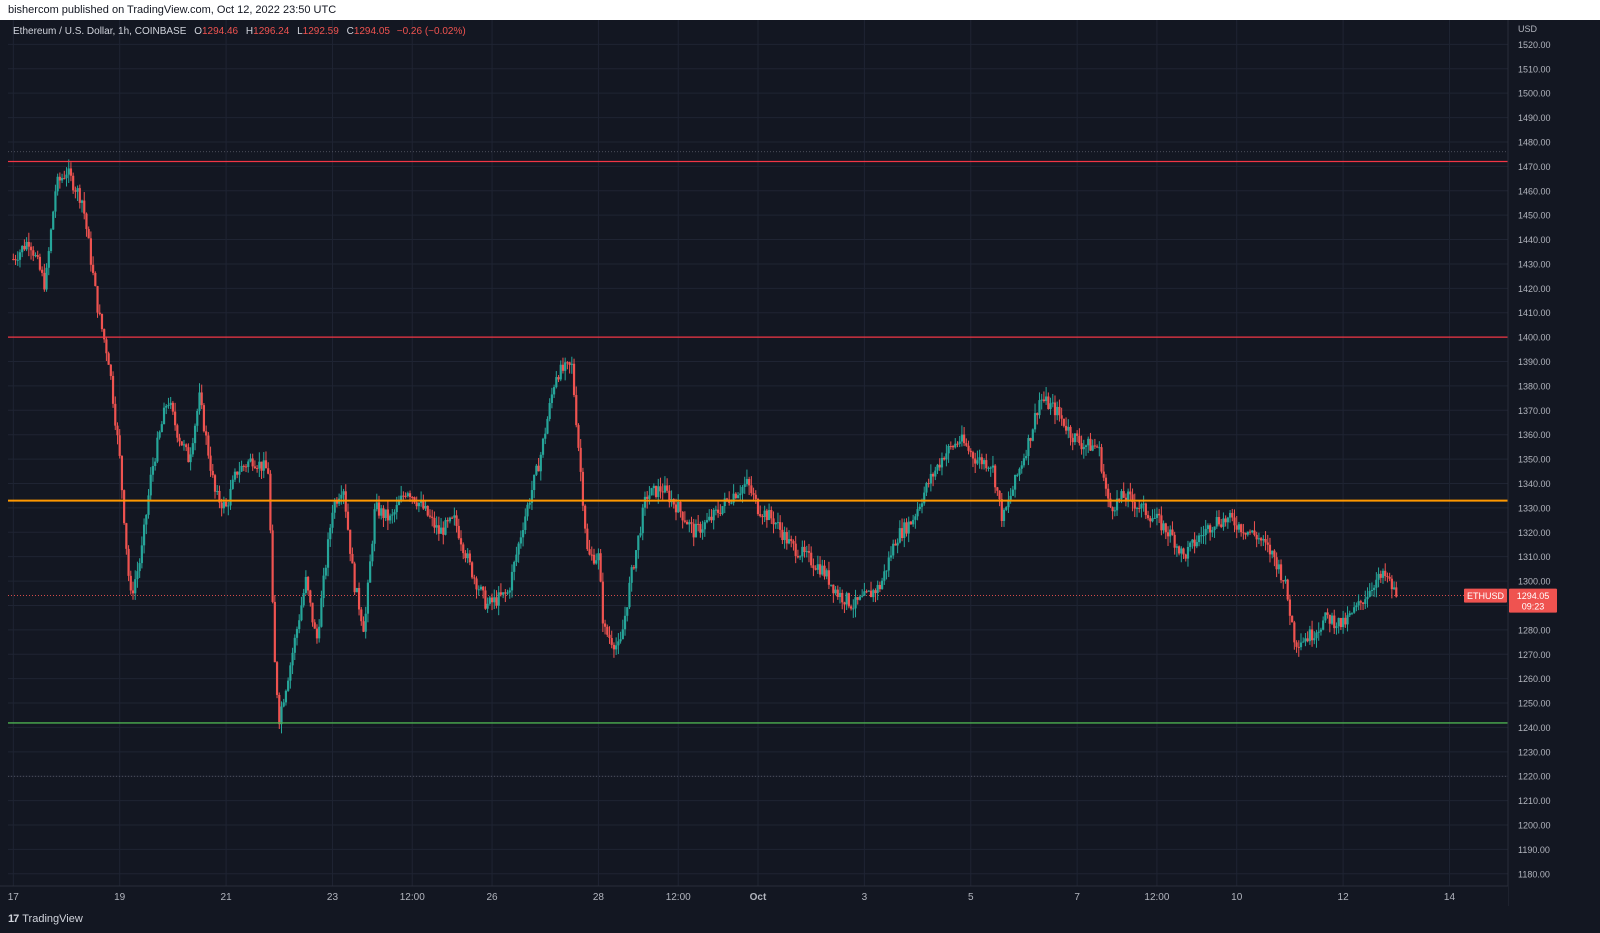 The image size is (1600, 933). What do you see at coordinates (1237, 897) in the screenshot?
I see `time-tick-label: 10` at bounding box center [1237, 897].